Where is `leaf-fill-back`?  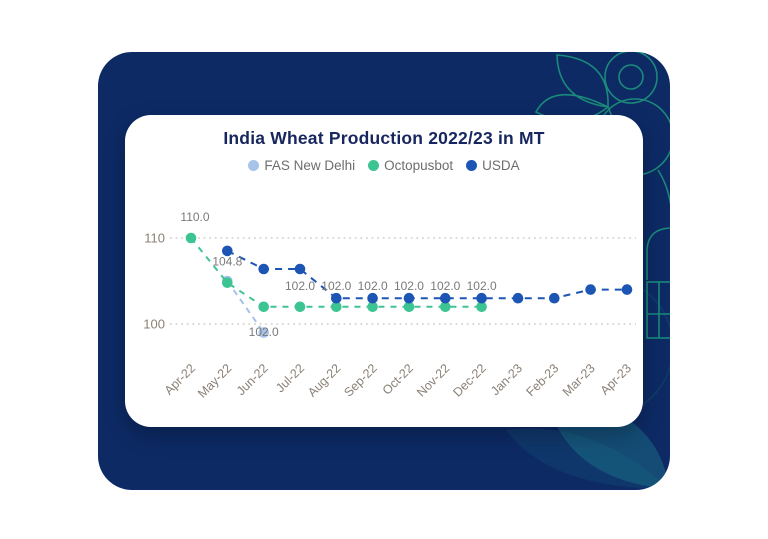 leaf-fill-back is located at coordinates (587, 458).